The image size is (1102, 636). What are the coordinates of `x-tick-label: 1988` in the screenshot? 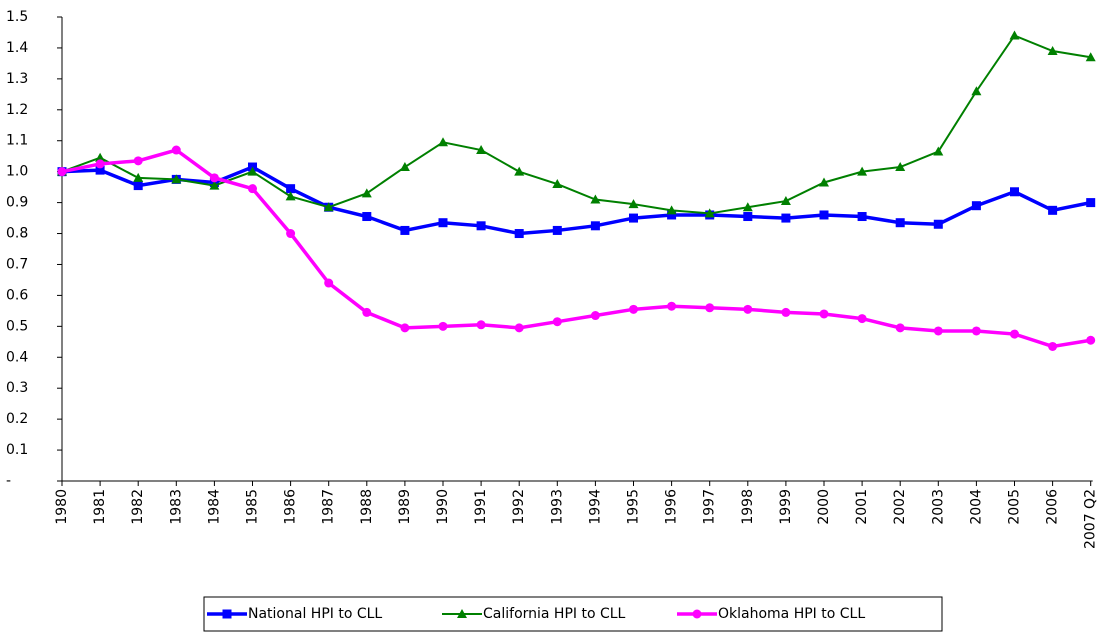 It's located at (367, 507).